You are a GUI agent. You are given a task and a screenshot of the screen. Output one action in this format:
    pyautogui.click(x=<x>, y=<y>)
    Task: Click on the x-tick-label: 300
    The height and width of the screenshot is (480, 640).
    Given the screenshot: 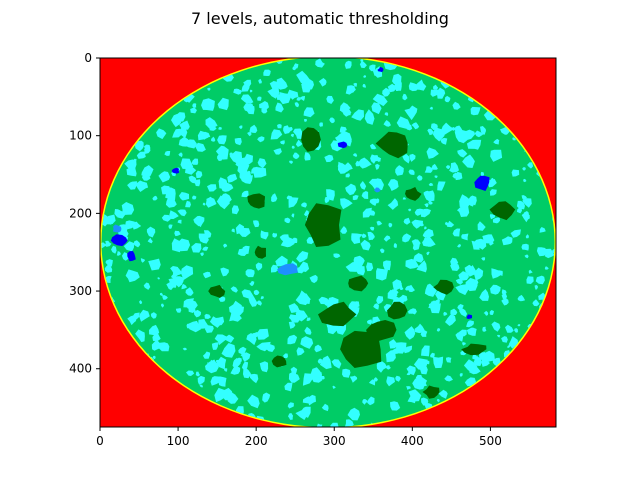 What is the action you would take?
    pyautogui.click(x=334, y=441)
    